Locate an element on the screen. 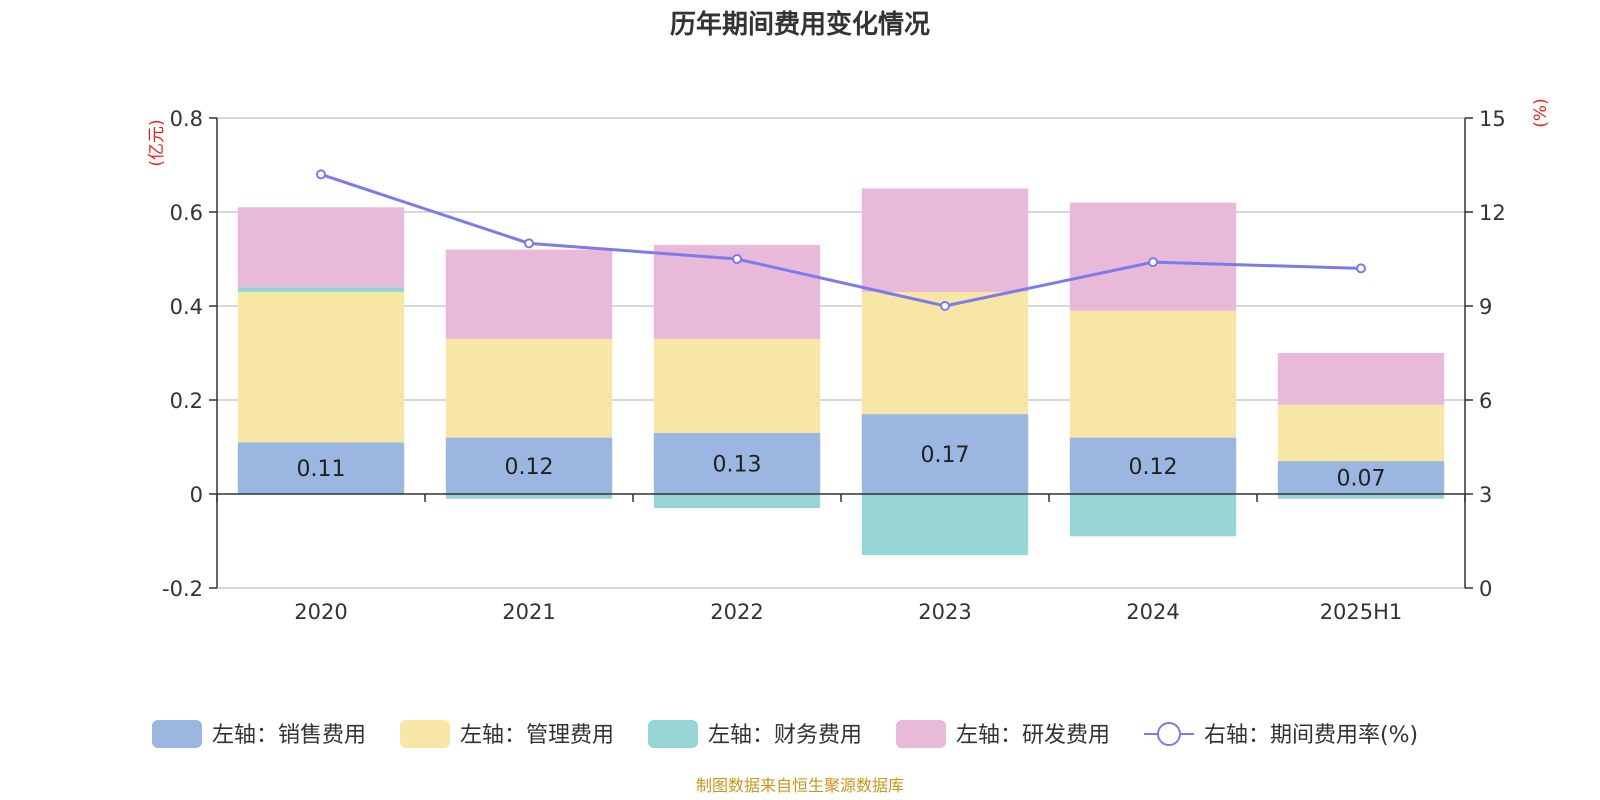 This screenshot has height=800, width=1600. left-axis-unit: (亿元) is located at coordinates (157, 142).